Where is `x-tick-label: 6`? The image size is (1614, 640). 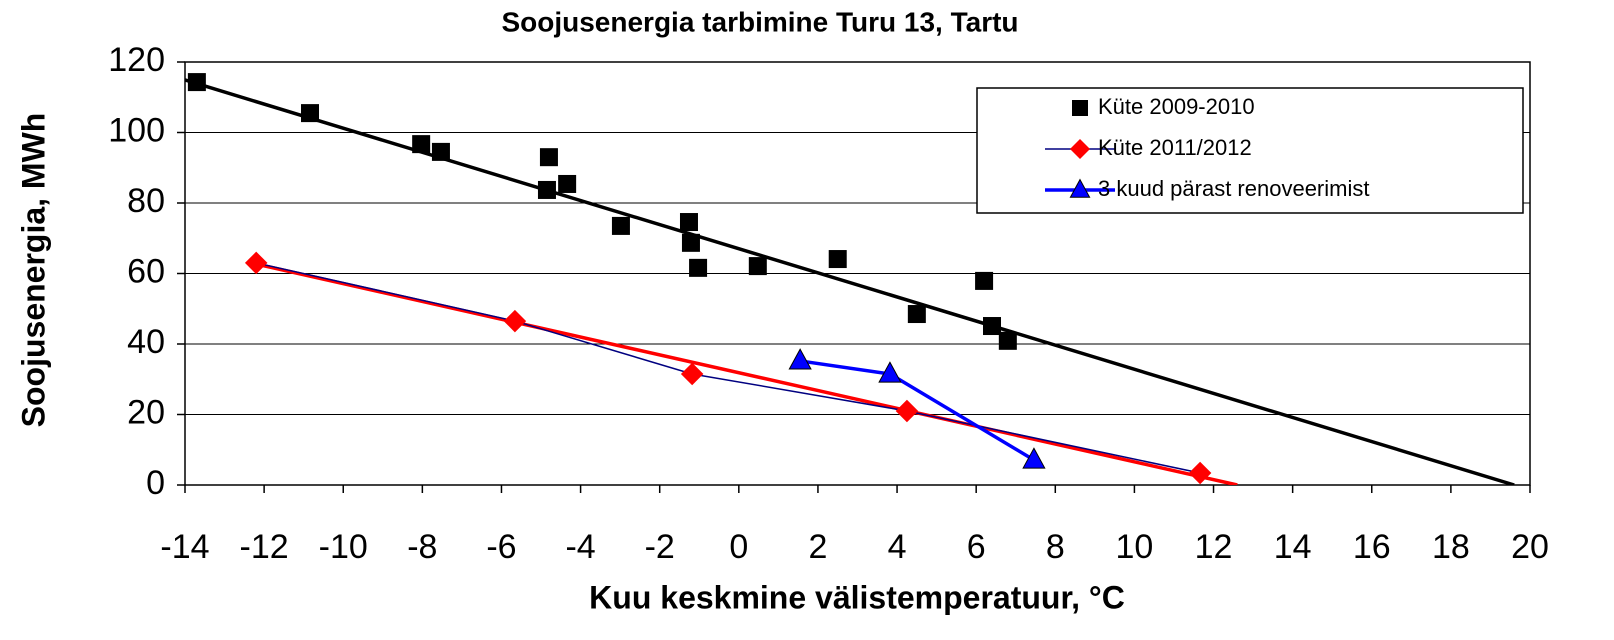 x-tick-label: 6 is located at coordinates (976, 547).